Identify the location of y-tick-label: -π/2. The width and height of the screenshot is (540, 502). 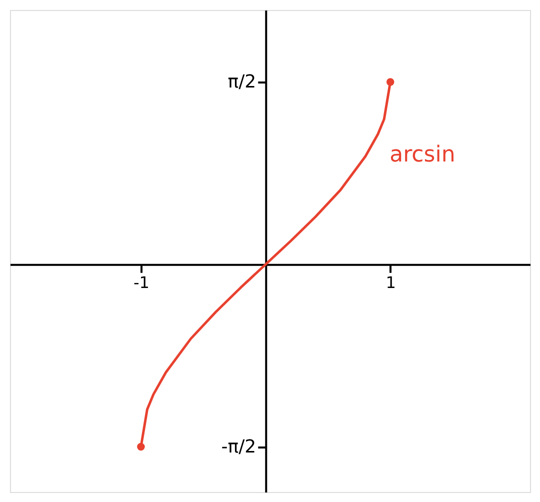
(238, 447).